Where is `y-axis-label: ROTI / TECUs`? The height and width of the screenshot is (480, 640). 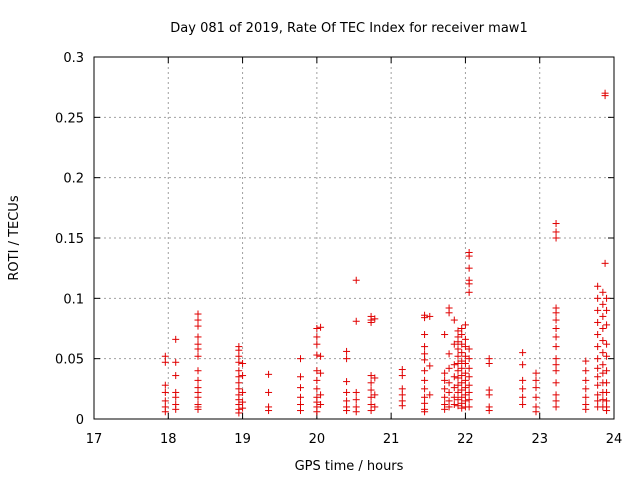 y-axis-label: ROTI / TECUs is located at coordinates (14, 237).